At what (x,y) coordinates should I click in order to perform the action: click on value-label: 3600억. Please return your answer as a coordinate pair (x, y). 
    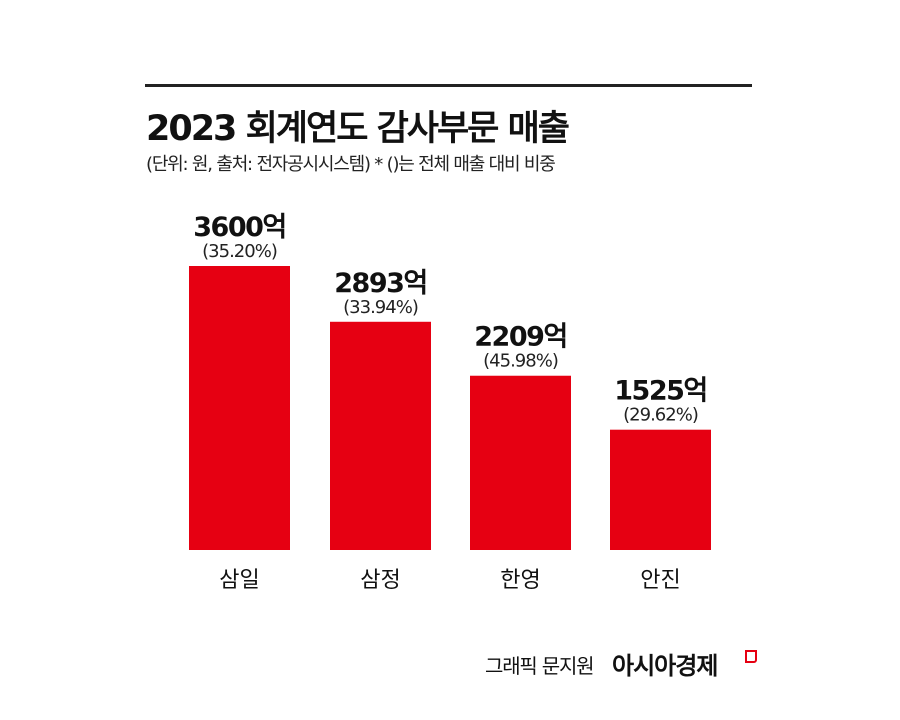
    Looking at the image, I should click on (239, 227).